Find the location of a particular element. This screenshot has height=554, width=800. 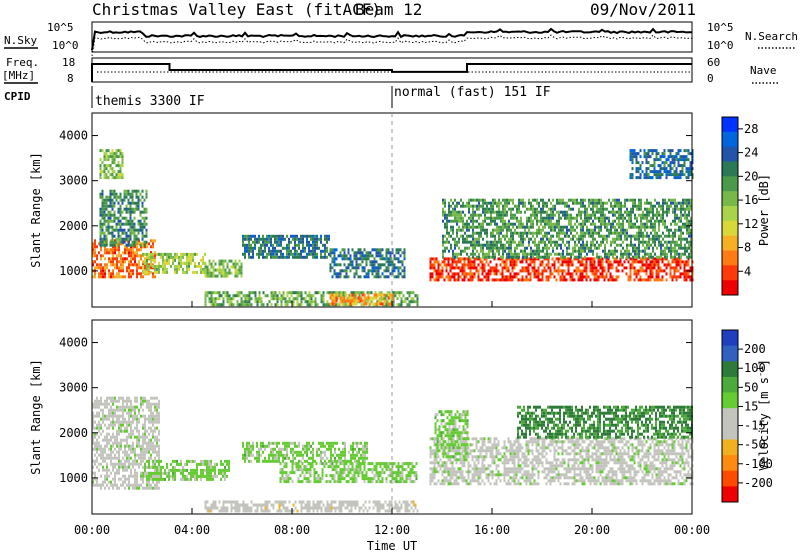

nsky-tick-bottom: 10^0 is located at coordinates (65, 45).